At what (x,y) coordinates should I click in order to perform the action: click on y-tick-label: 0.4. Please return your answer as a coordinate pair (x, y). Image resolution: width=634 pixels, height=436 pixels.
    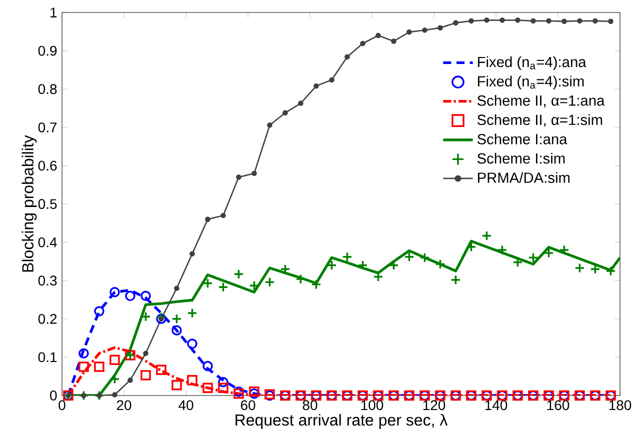
    Looking at the image, I should click on (47, 242).